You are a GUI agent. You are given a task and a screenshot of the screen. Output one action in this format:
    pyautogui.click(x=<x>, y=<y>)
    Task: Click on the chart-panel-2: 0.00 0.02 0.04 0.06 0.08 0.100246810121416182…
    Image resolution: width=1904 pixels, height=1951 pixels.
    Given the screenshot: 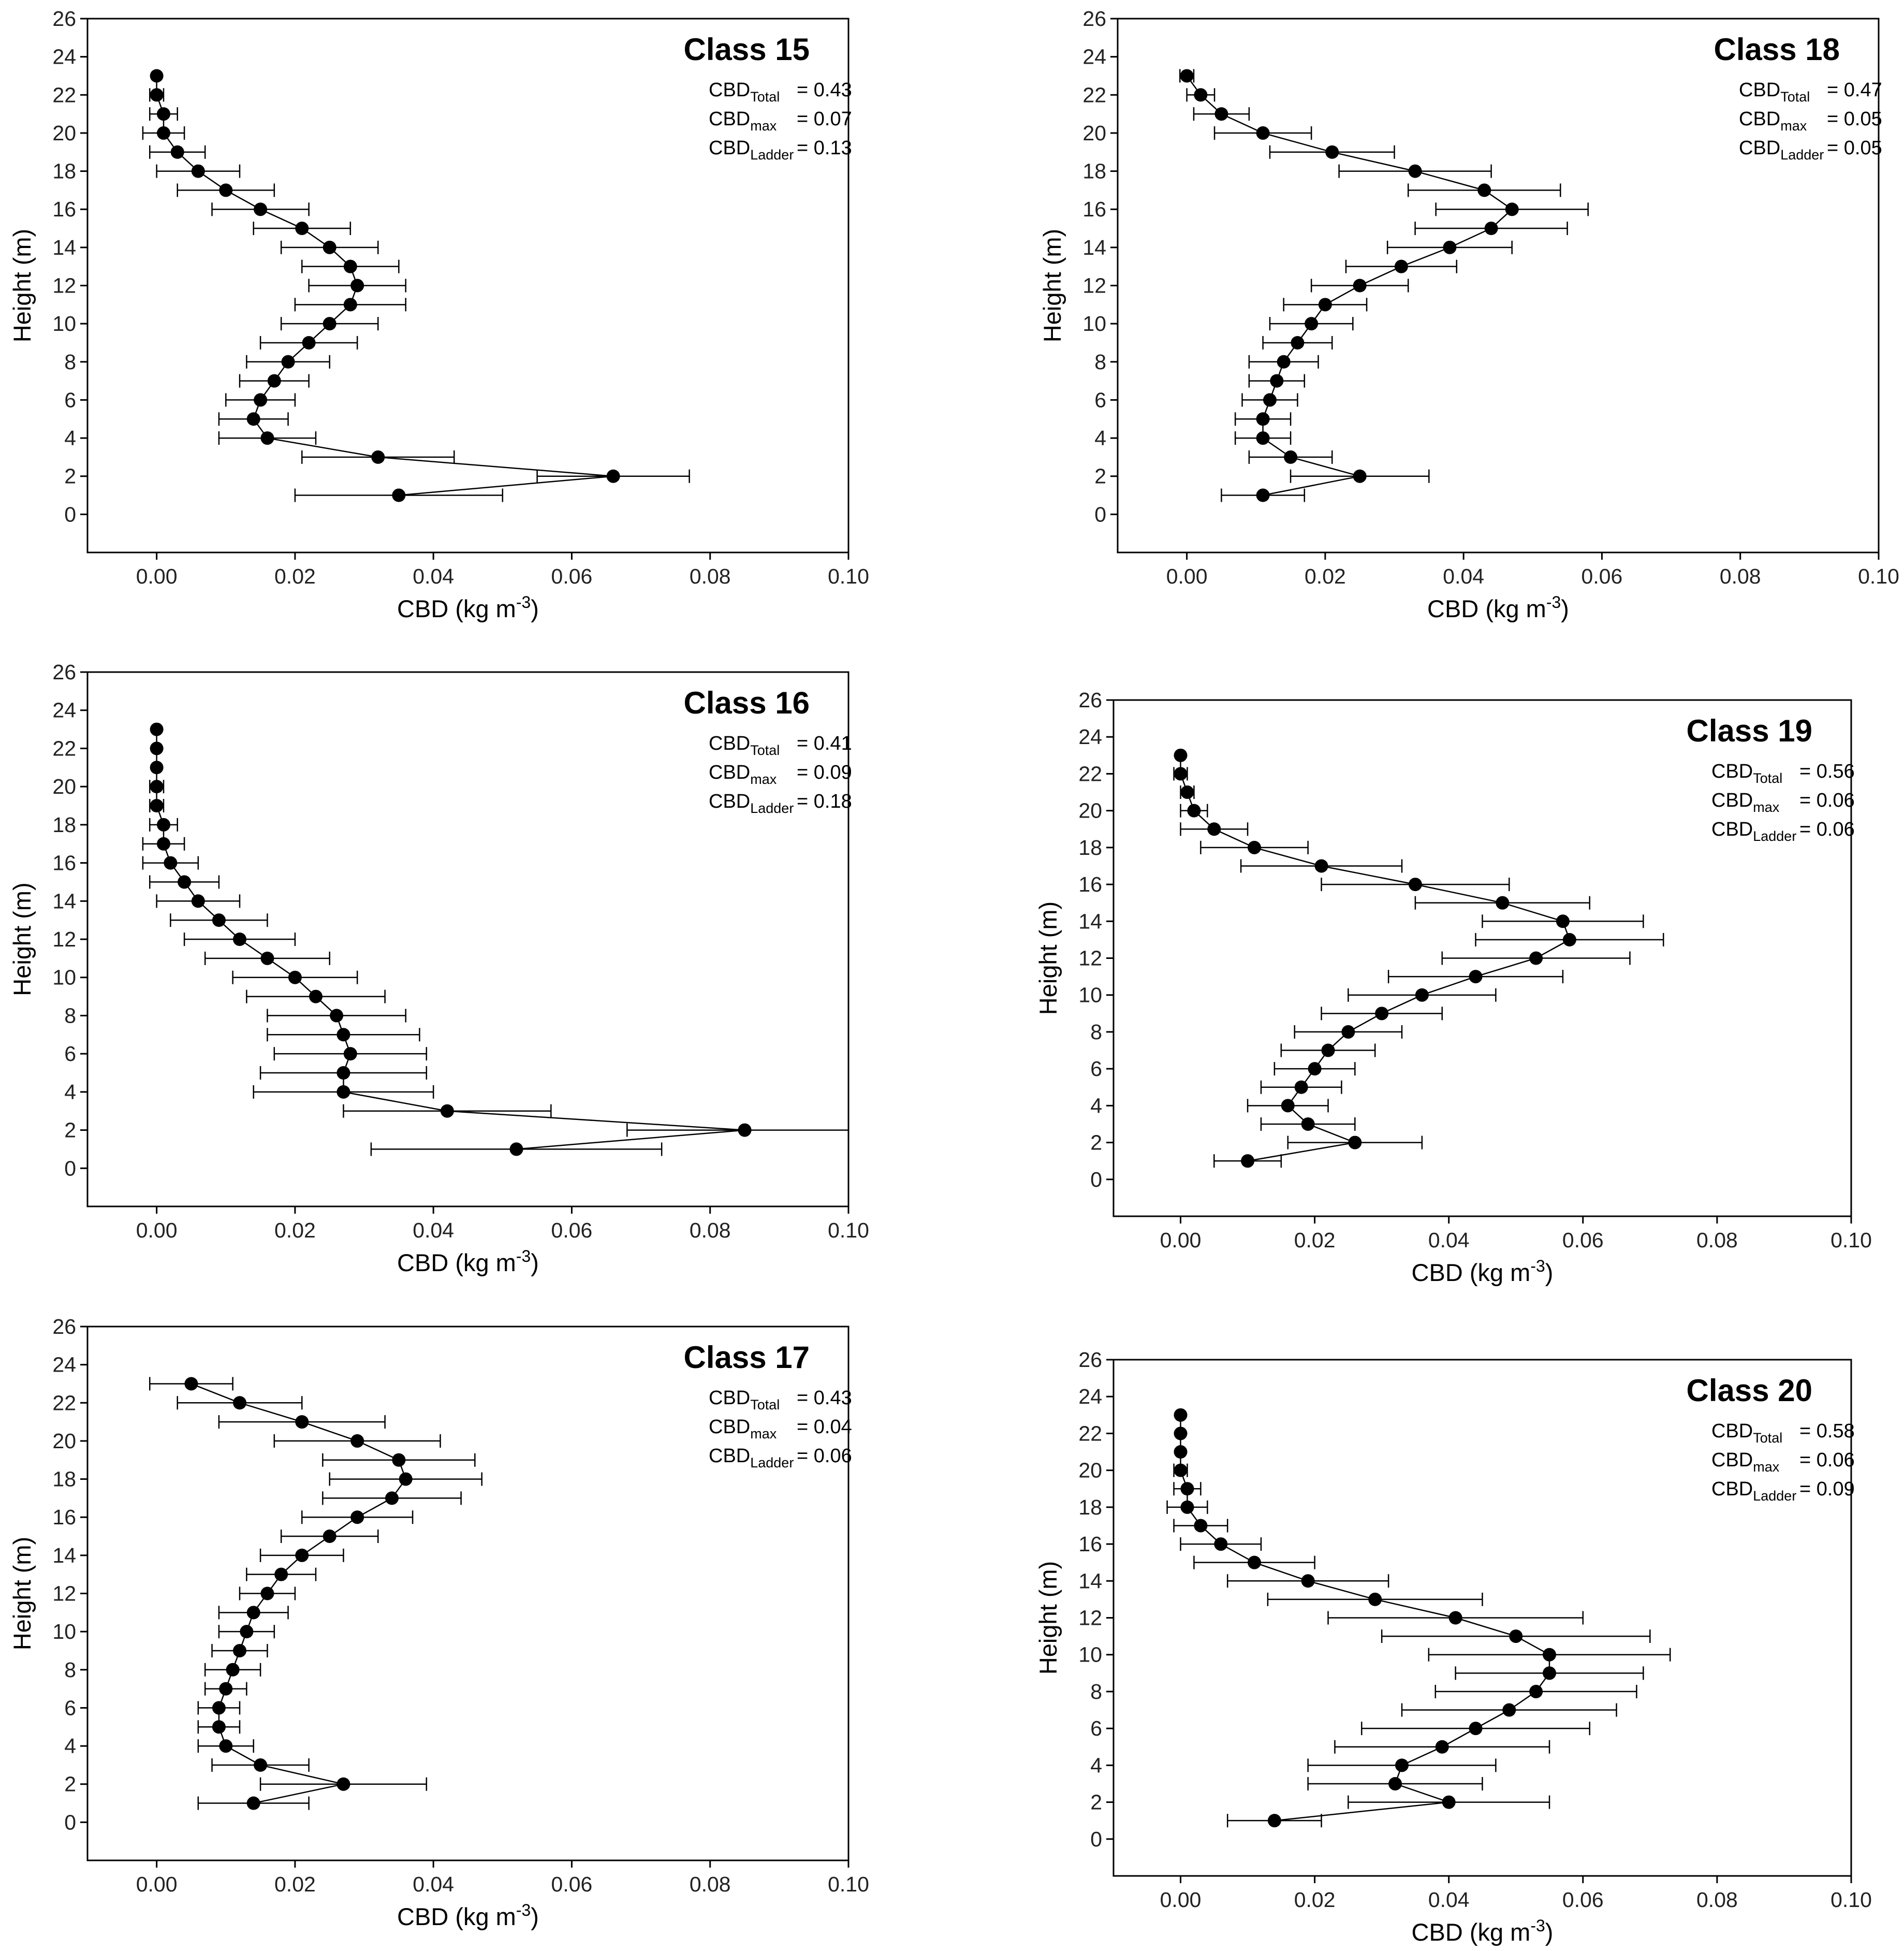 What is the action you would take?
    pyautogui.click(x=1468, y=314)
    